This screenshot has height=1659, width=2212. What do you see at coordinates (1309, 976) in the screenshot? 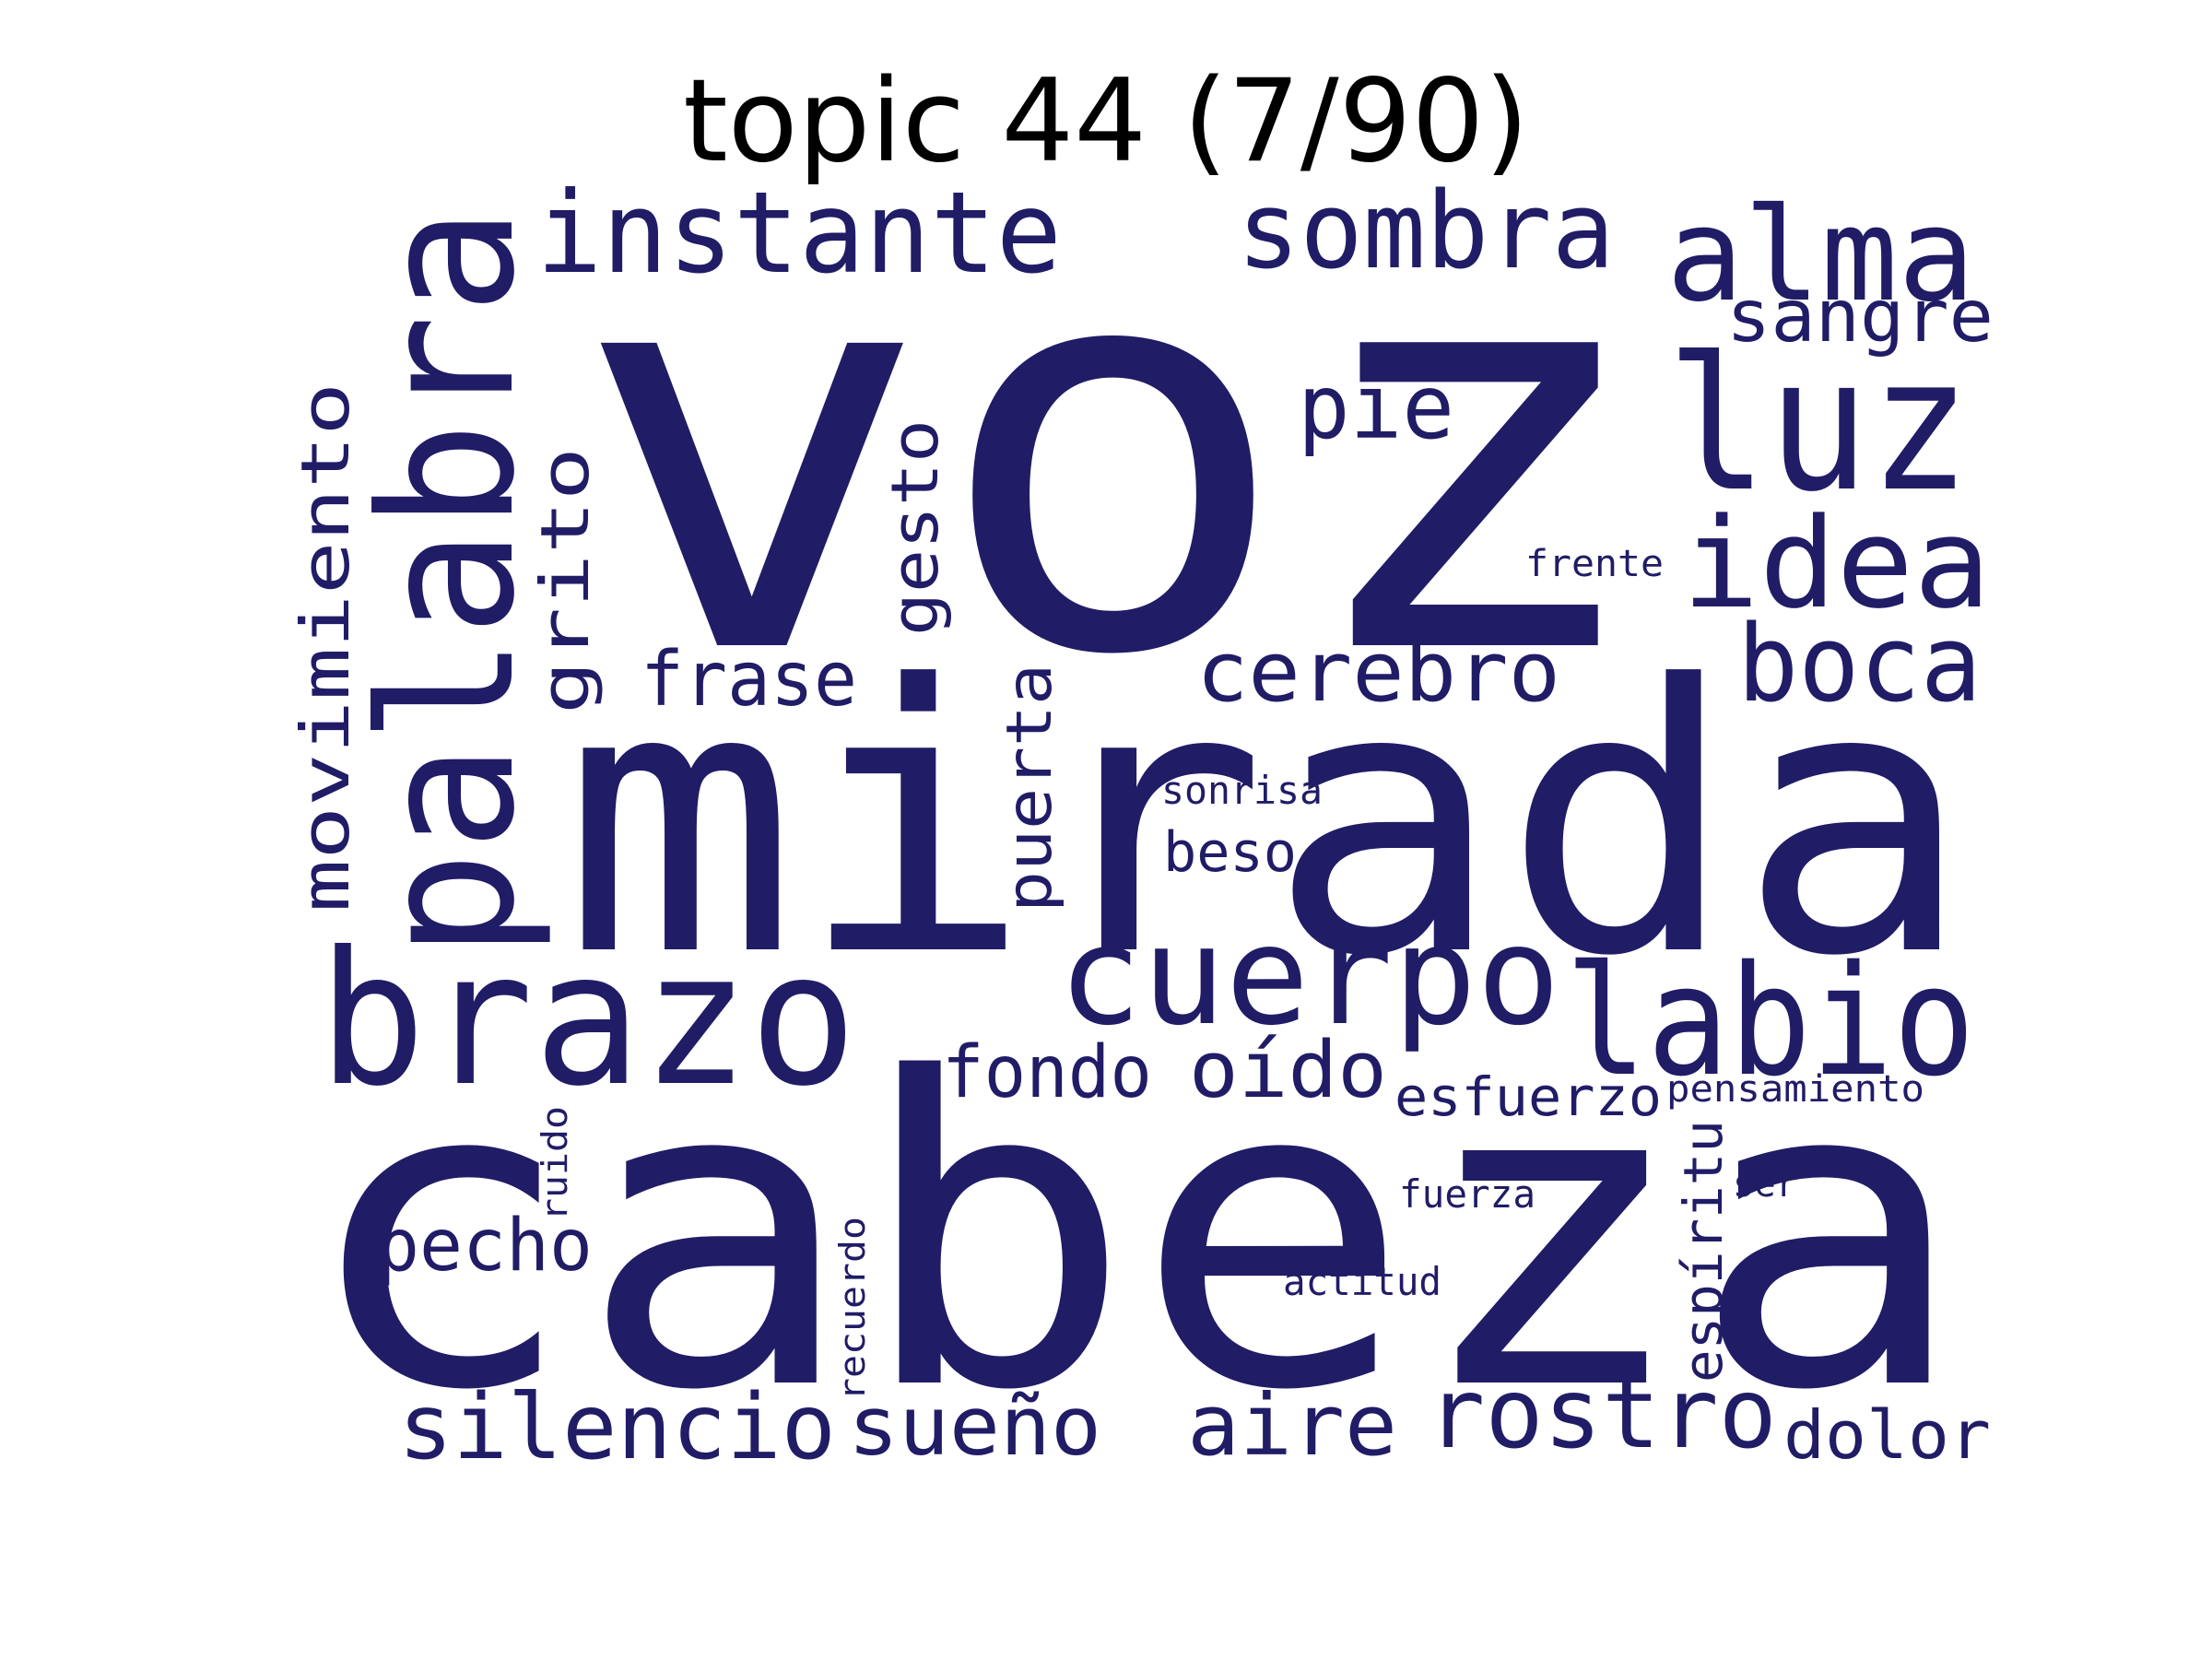
I see `word-cuerpo: cuerpo` at bounding box center [1309, 976].